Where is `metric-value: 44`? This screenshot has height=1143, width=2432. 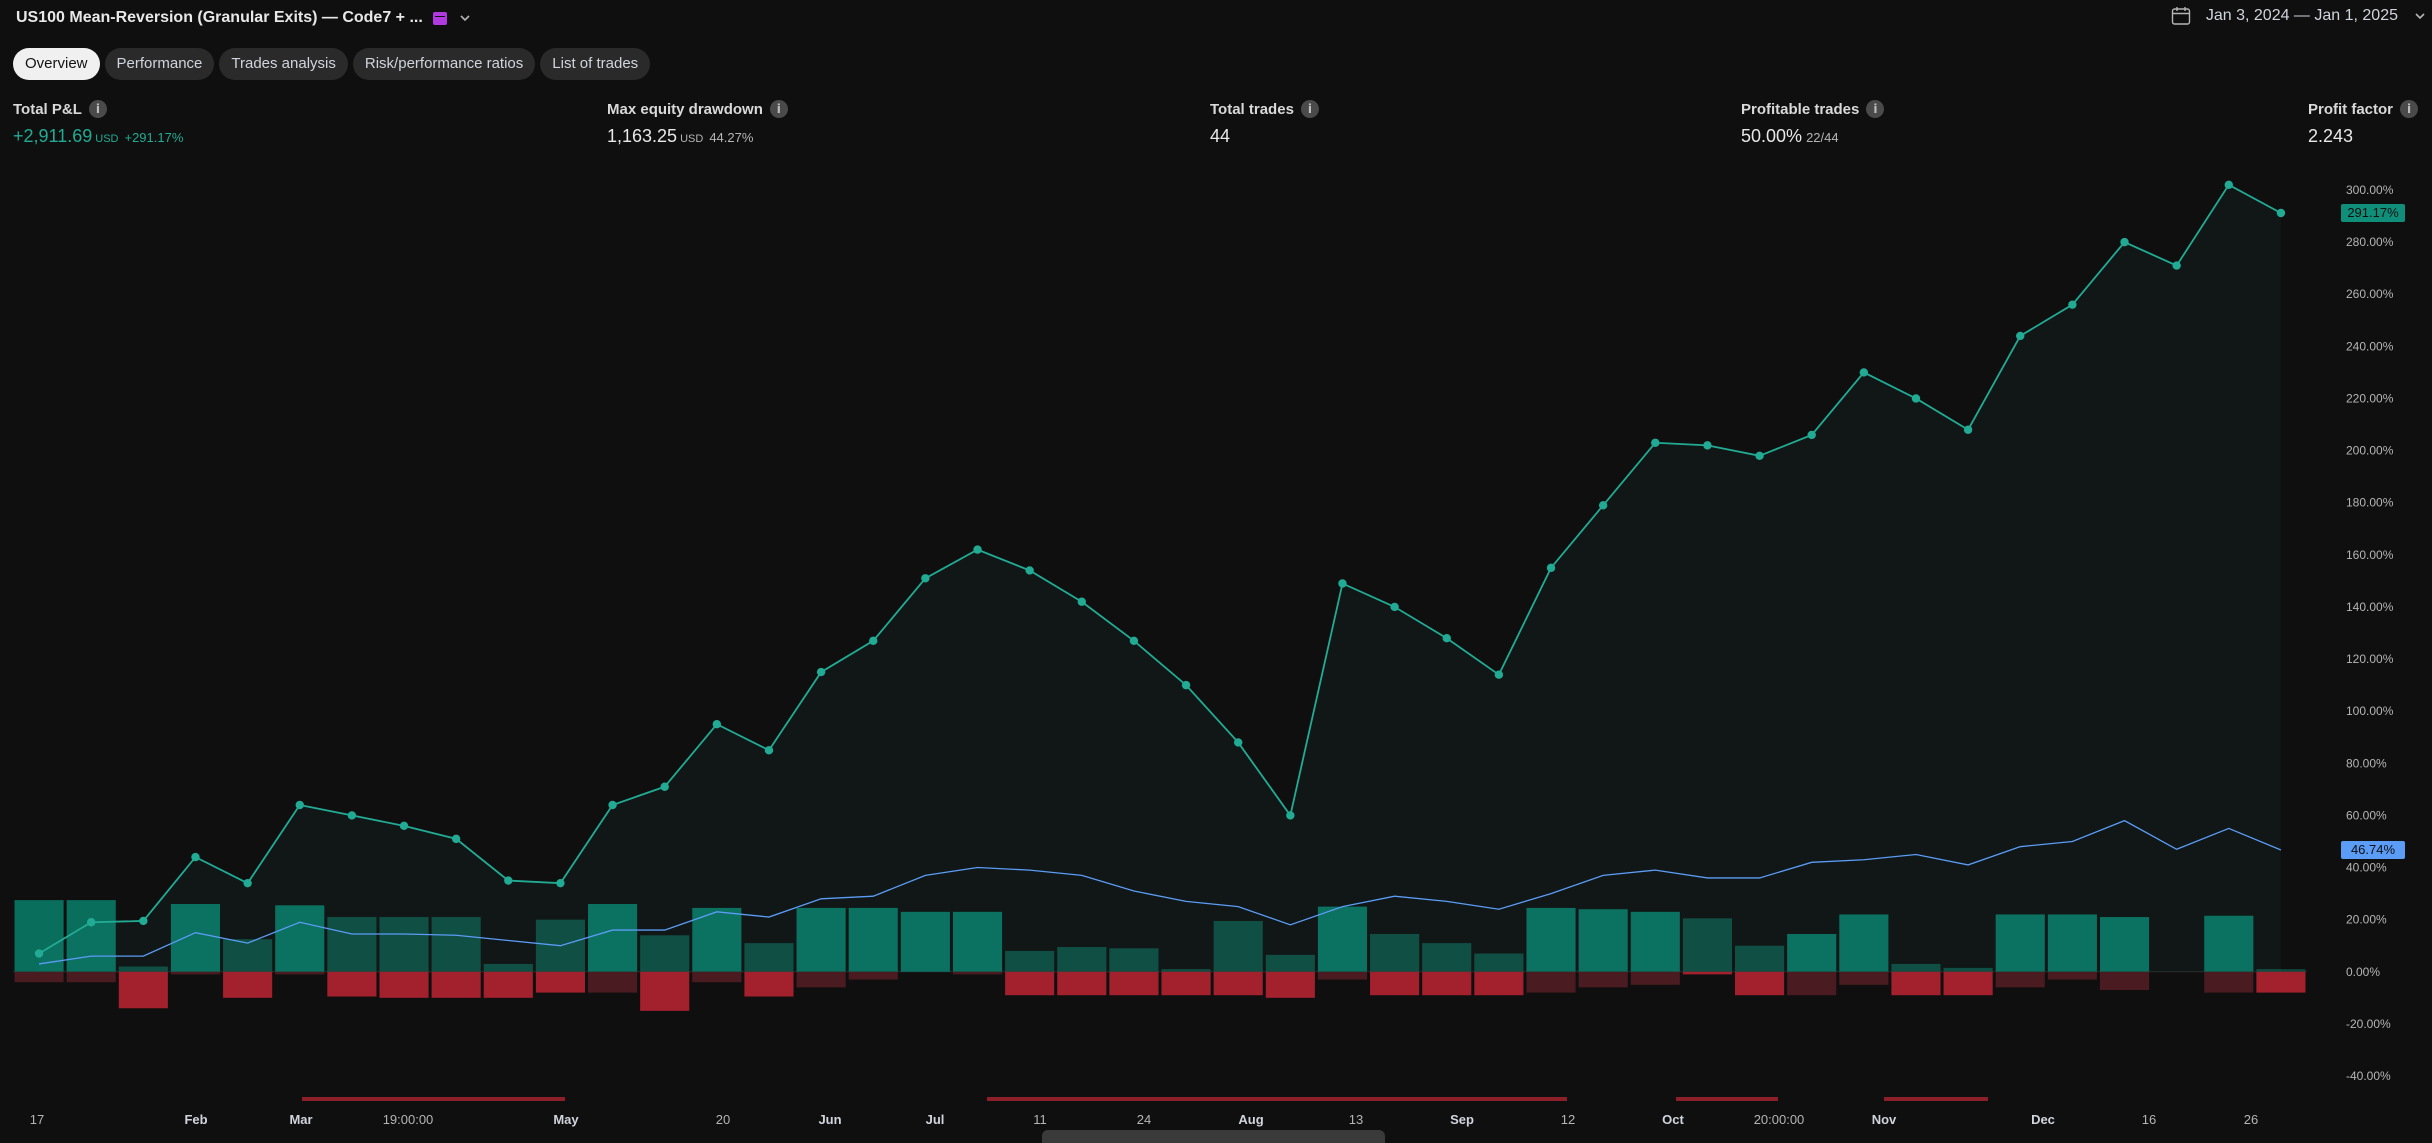 metric-value: 44 is located at coordinates (1220, 136).